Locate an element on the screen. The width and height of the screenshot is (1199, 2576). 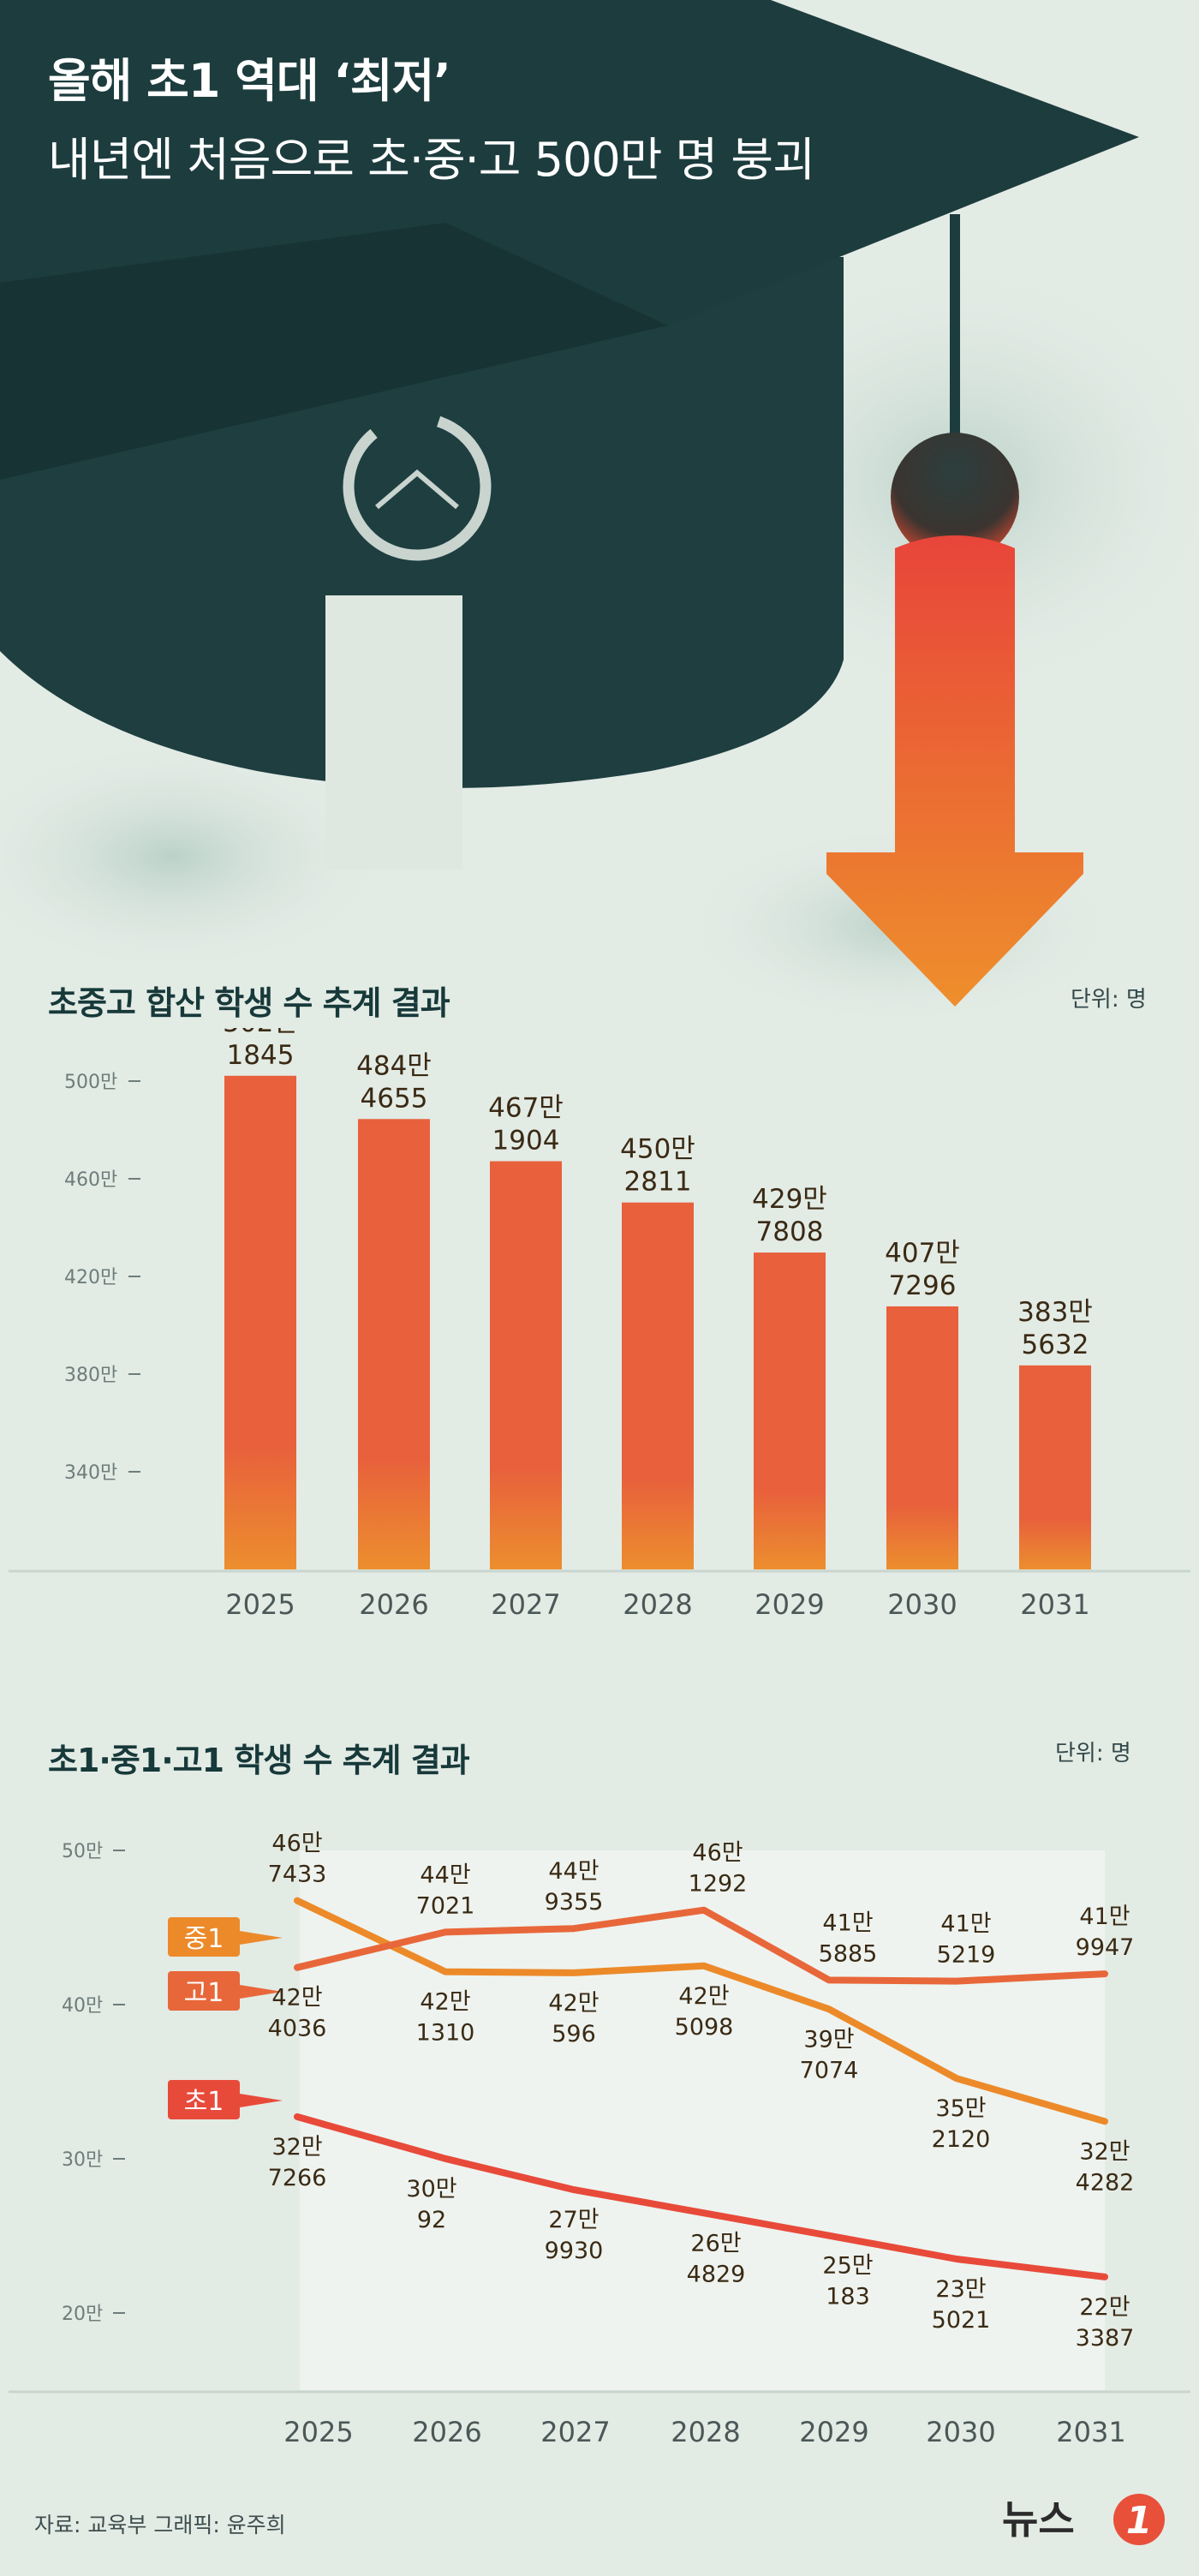
point-value-label: 5219 is located at coordinates (966, 1956).